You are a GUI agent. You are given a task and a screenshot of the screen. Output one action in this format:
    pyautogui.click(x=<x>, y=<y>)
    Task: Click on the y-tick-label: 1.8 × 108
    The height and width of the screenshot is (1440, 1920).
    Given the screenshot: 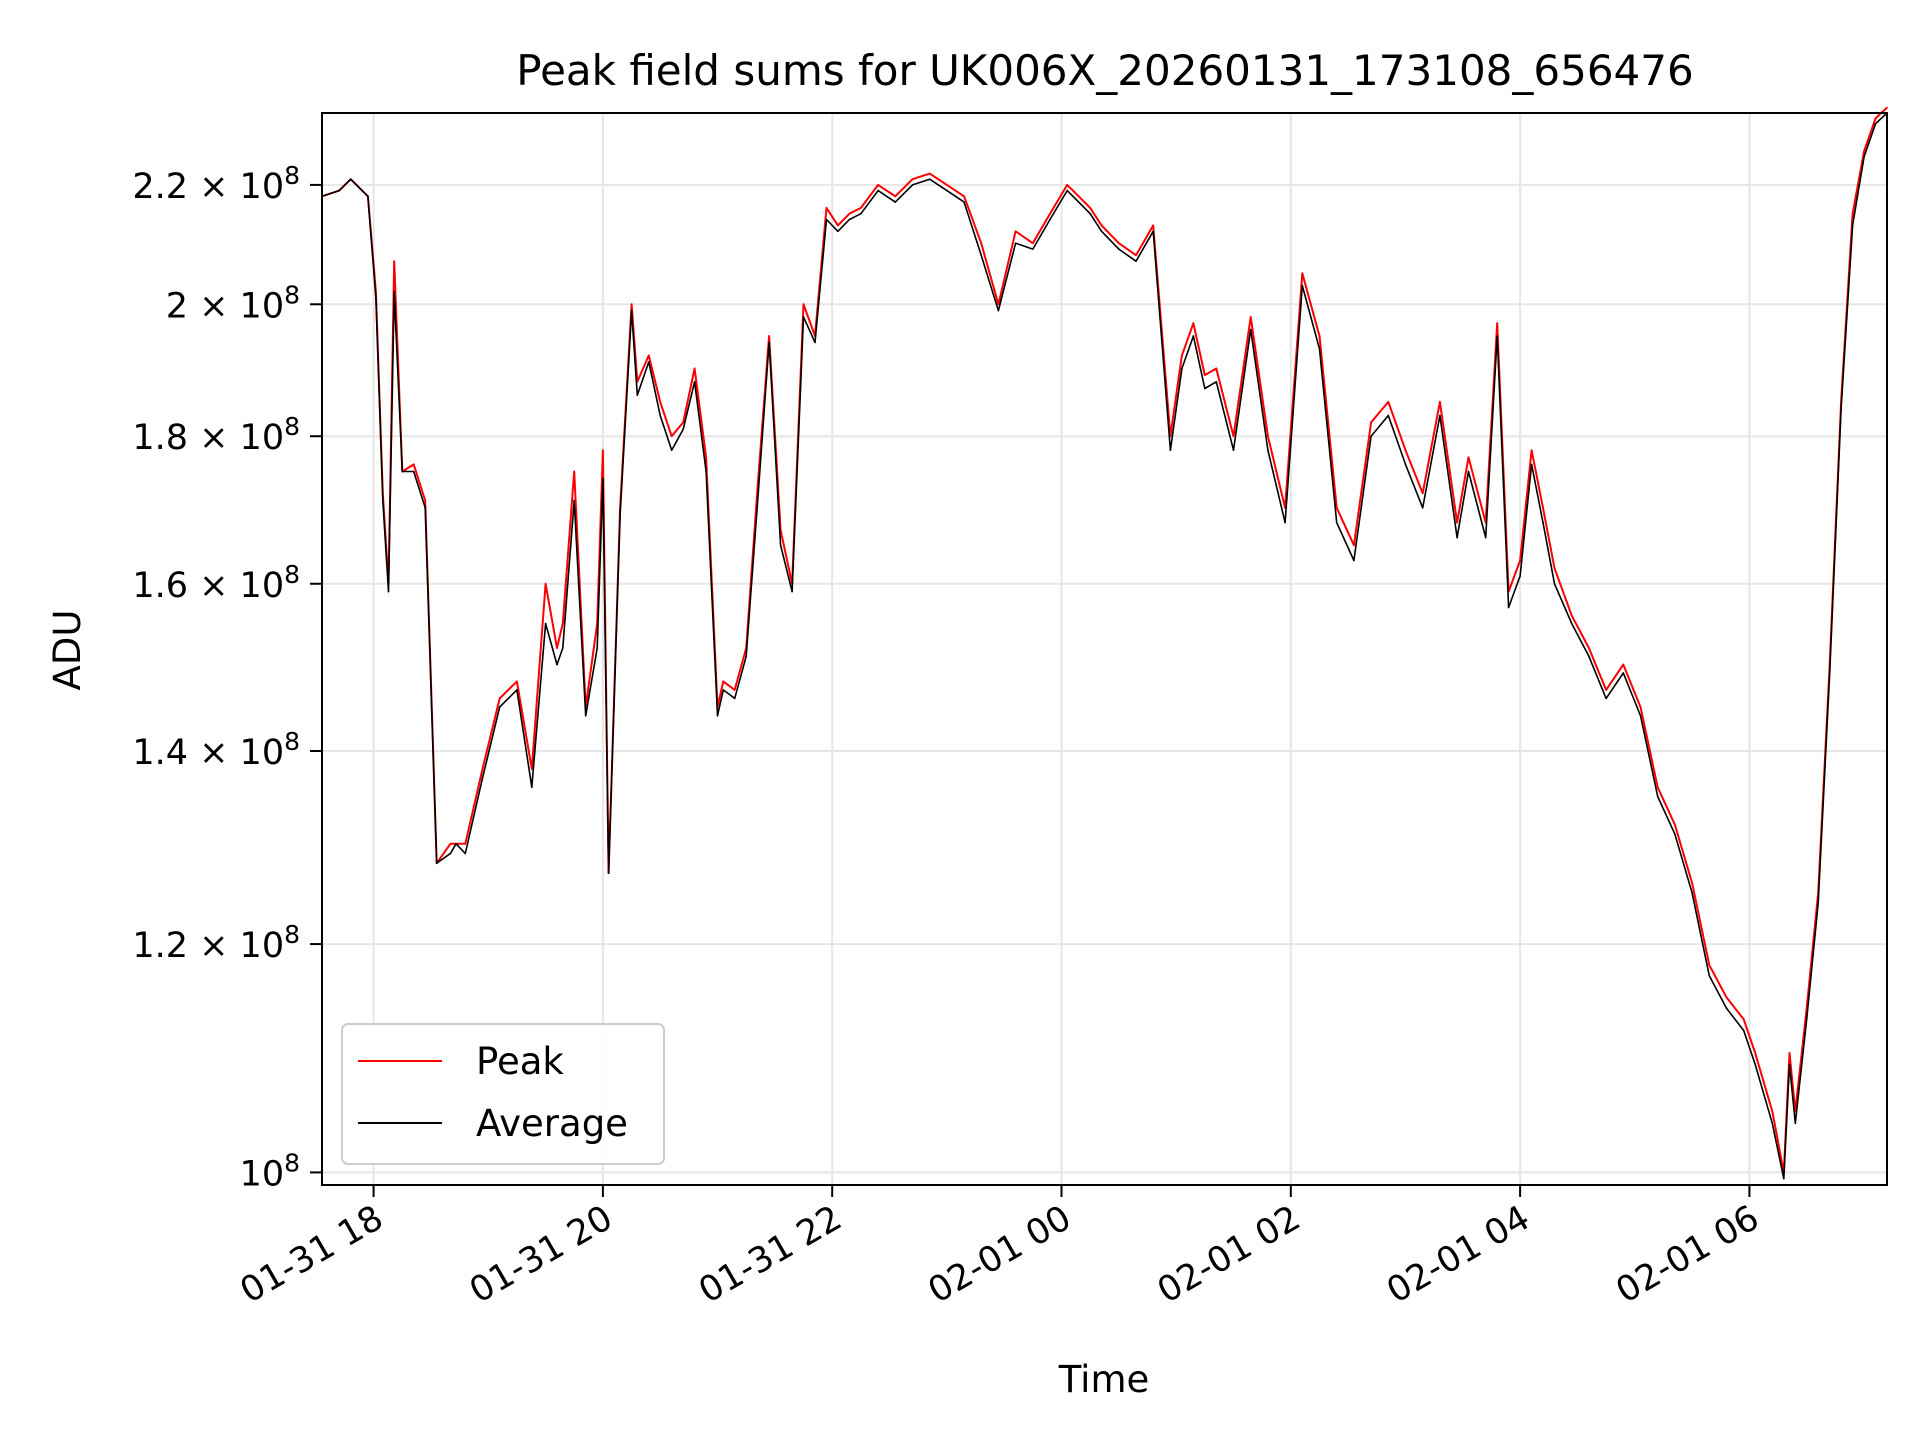 What is the action you would take?
    pyautogui.click(x=216, y=435)
    